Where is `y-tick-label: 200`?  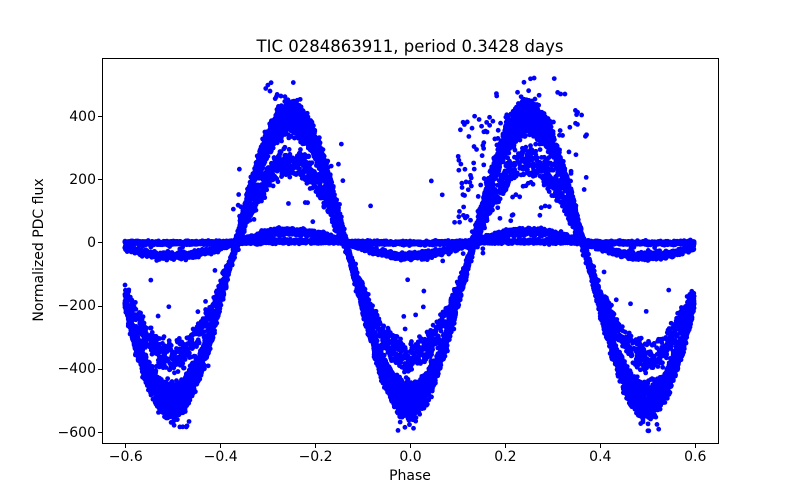
y-tick-label: 200 is located at coordinates (82, 179).